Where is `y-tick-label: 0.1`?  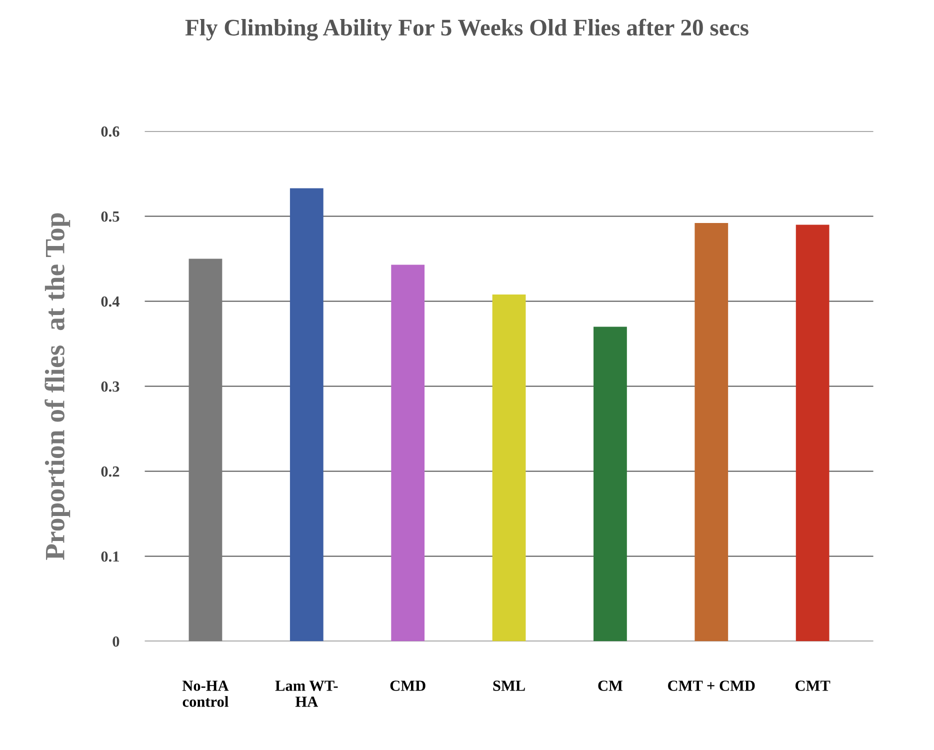 y-tick-label: 0.1 is located at coordinates (110, 556).